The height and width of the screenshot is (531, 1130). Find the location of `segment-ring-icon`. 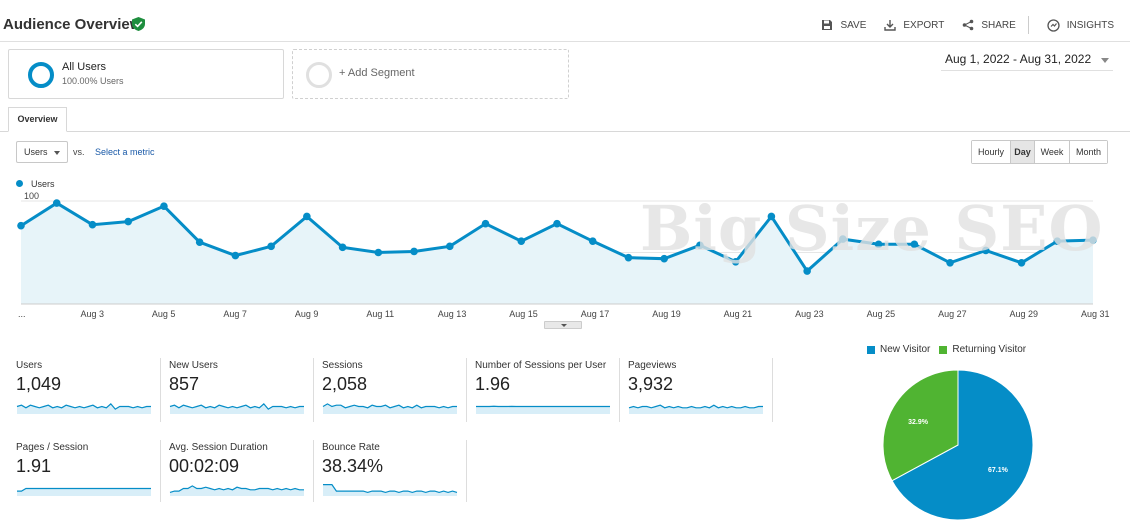

segment-ring-icon is located at coordinates (41, 75).